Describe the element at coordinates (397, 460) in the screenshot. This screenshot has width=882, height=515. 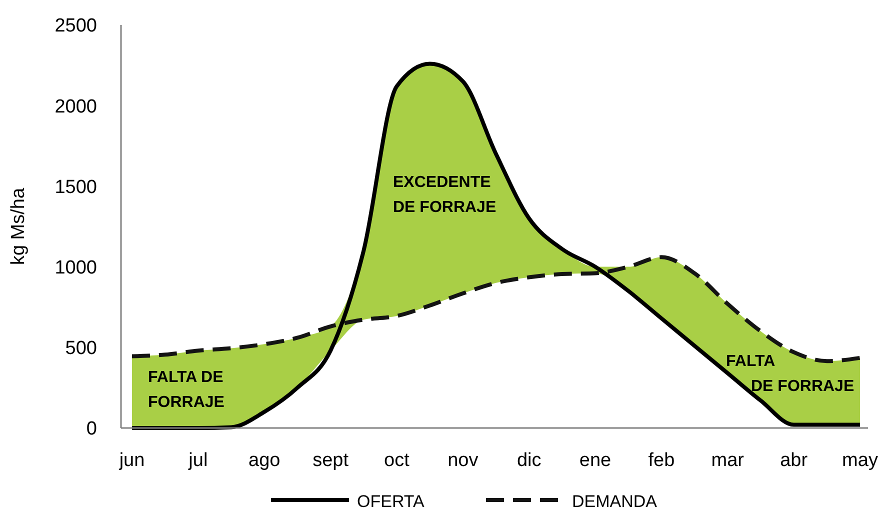
I see `x-tick-label: oct` at that location.